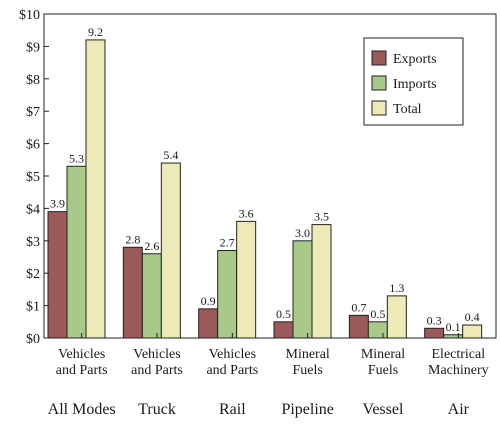  I want to click on legend-label: Imports, so click(415, 84).